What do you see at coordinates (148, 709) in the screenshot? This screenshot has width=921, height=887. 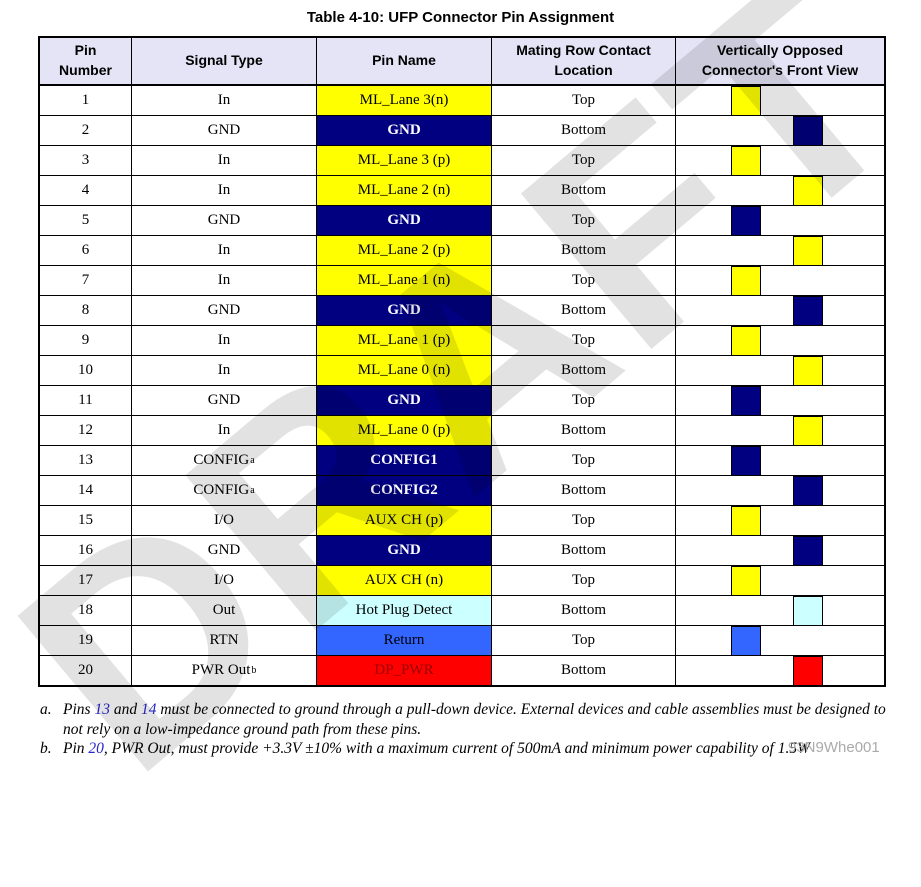 I see `footnote-pin-link: 14` at bounding box center [148, 709].